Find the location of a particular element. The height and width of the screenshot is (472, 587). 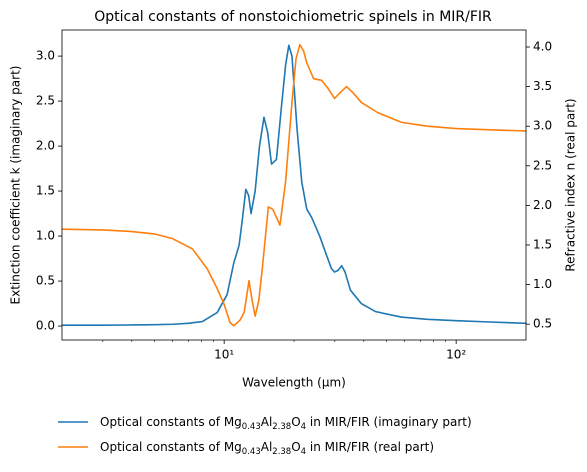

y-tick-label: 3.0 is located at coordinates (45, 56).